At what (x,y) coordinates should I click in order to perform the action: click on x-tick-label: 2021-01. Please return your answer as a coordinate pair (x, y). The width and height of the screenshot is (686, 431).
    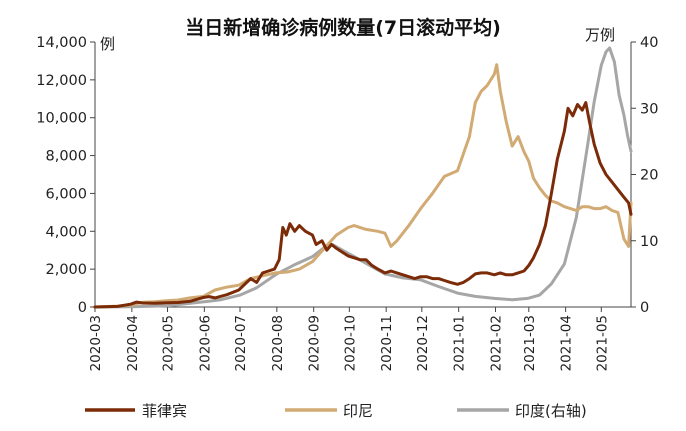
    Looking at the image, I should click on (460, 343).